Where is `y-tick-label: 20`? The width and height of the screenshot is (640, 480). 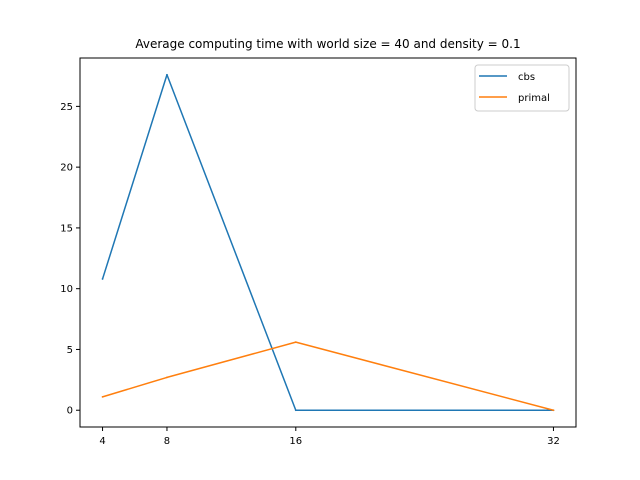 y-tick-label: 20 is located at coordinates (66, 168).